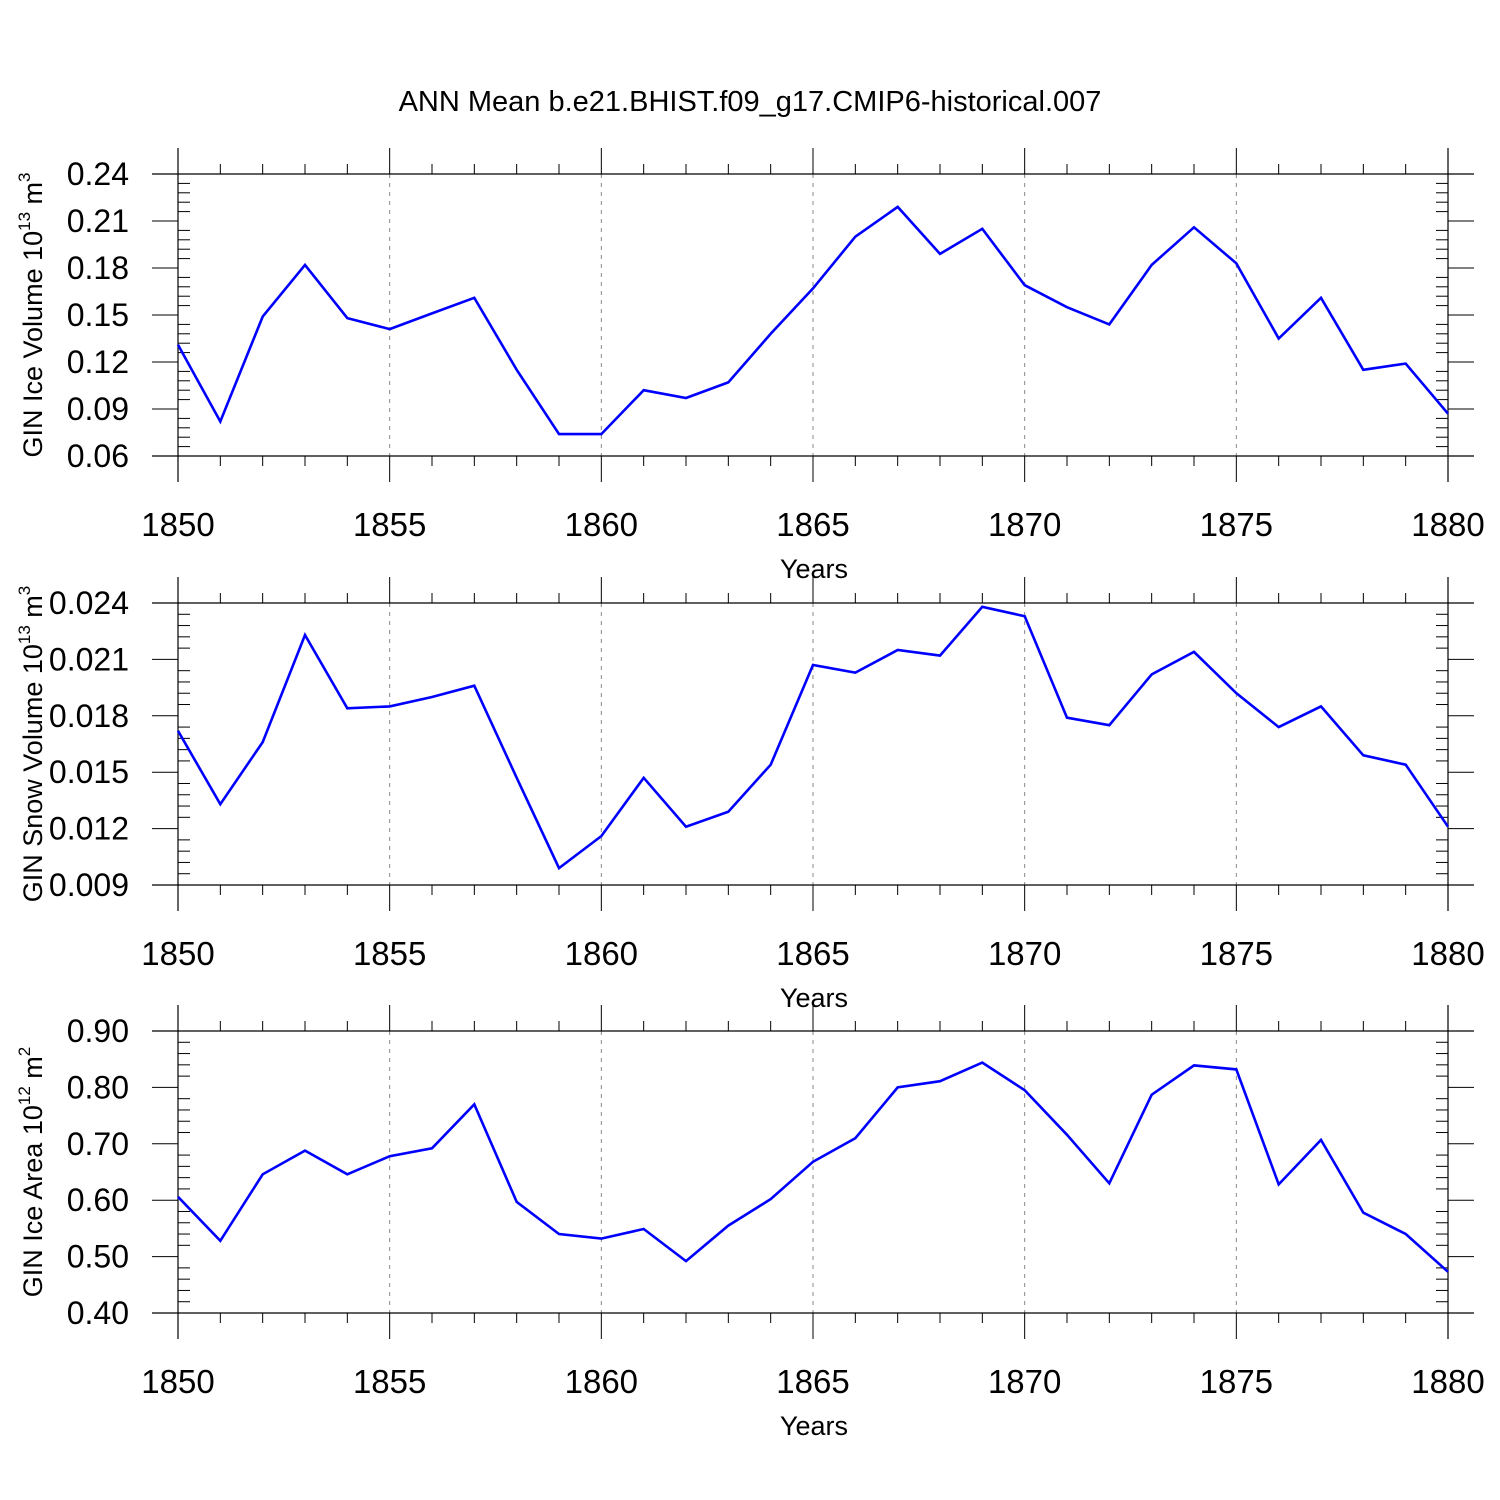 The height and width of the screenshot is (1500, 1500). What do you see at coordinates (24, 1095) in the screenshot?
I see `y-axis-label-exponent: 12` at bounding box center [24, 1095].